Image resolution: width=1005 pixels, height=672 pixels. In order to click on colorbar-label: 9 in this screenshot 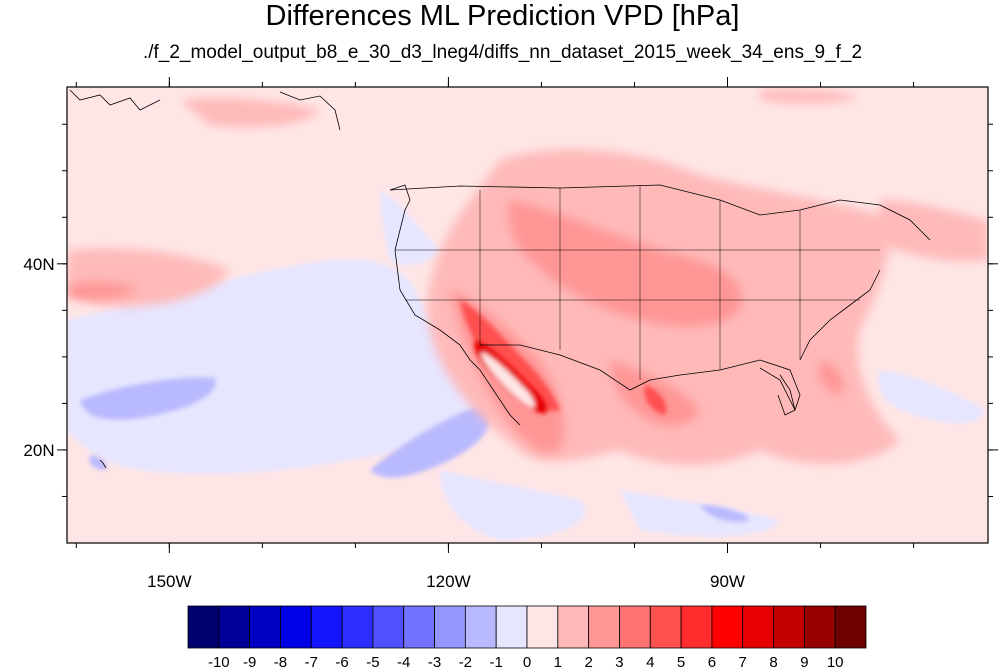, I will do `click(804, 662)`.